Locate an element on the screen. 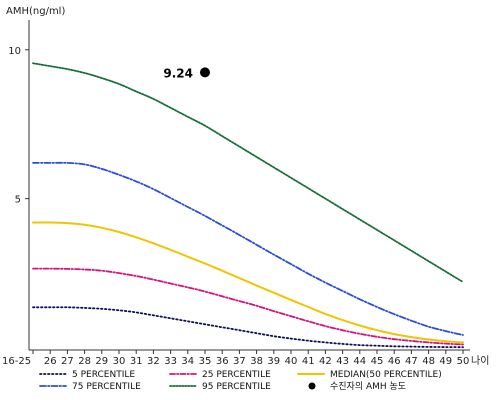  patient-amh-value-label: 9.24 is located at coordinates (178, 73).